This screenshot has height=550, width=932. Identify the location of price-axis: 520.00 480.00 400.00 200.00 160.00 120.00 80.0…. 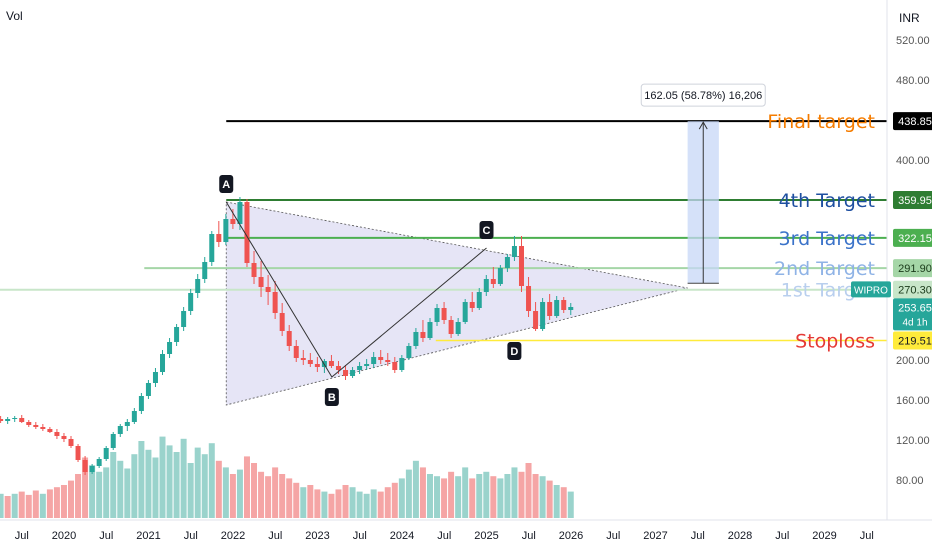
(908, 260).